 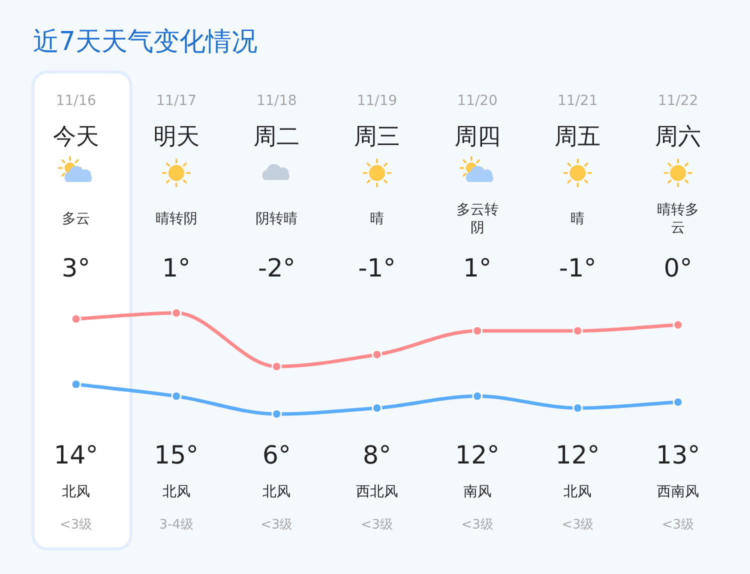 What do you see at coordinates (76, 137) in the screenshot?
I see `text: 今天` at bounding box center [76, 137].